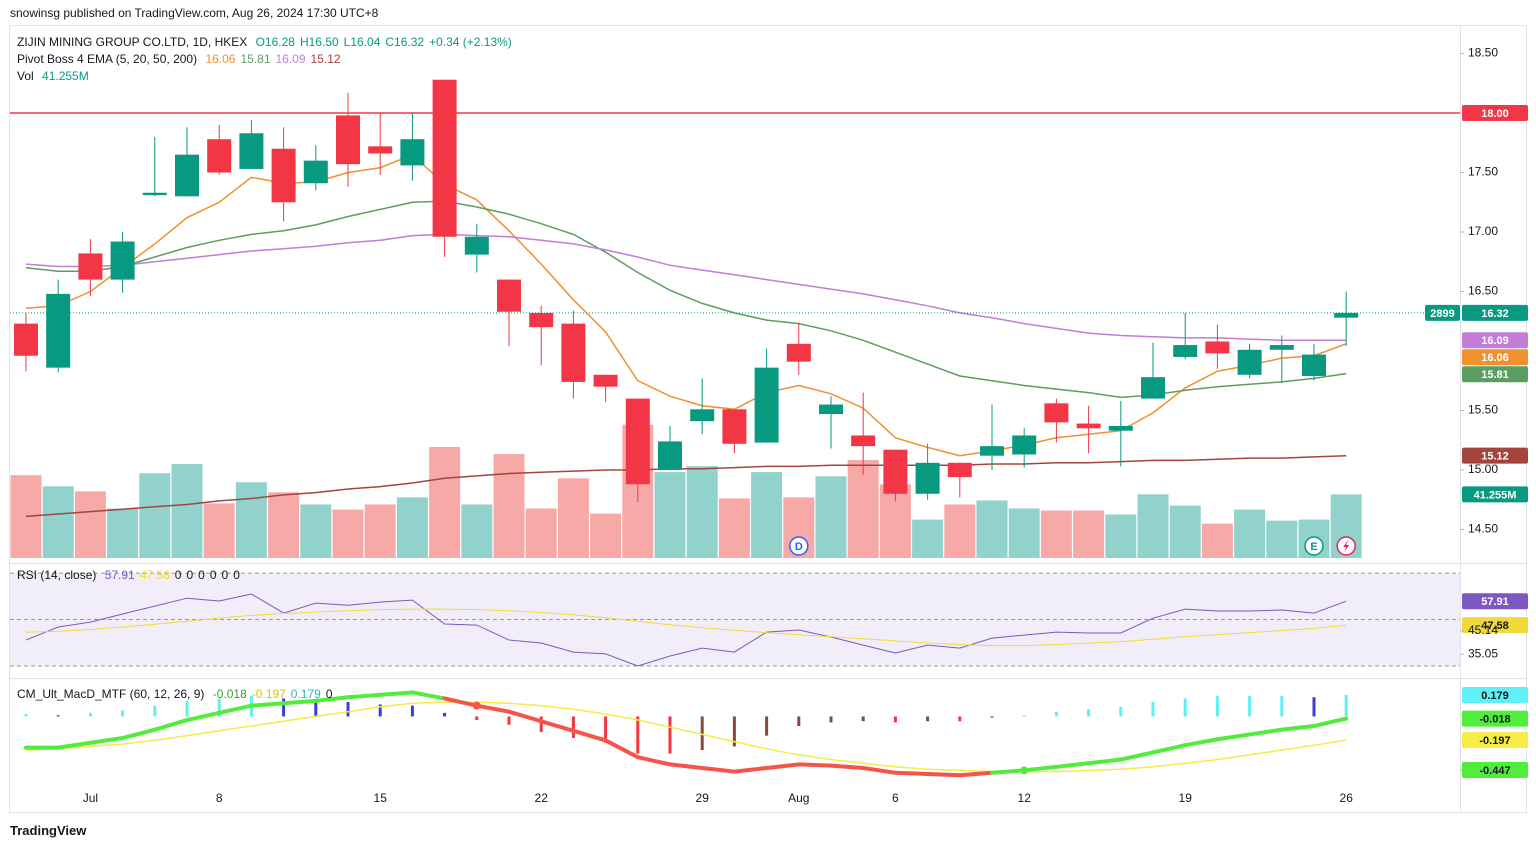  What do you see at coordinates (219, 798) in the screenshot?
I see `x-tick-label: 8` at bounding box center [219, 798].